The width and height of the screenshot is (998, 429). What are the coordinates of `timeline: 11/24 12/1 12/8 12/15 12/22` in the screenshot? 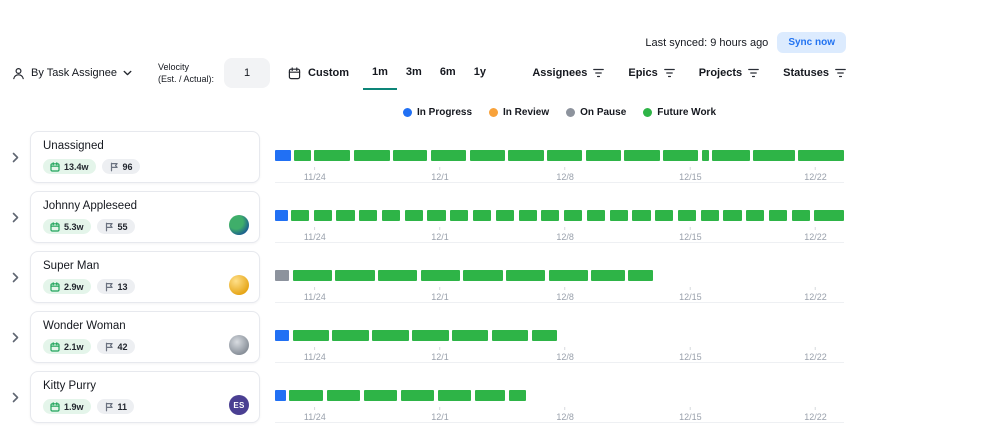 It's located at (559, 157).